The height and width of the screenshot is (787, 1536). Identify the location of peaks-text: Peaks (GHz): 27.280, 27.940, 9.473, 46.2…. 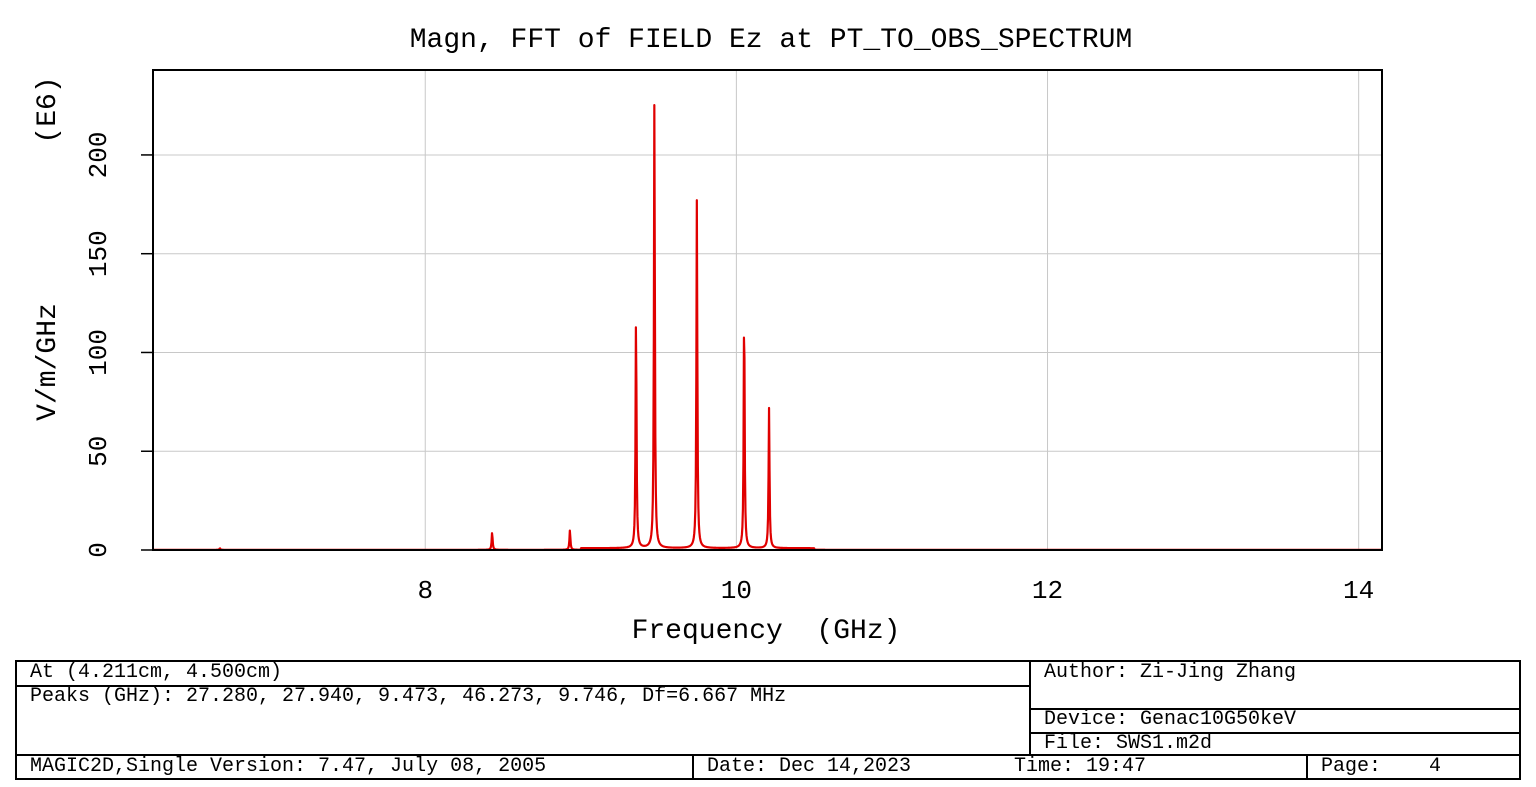
(408, 696).